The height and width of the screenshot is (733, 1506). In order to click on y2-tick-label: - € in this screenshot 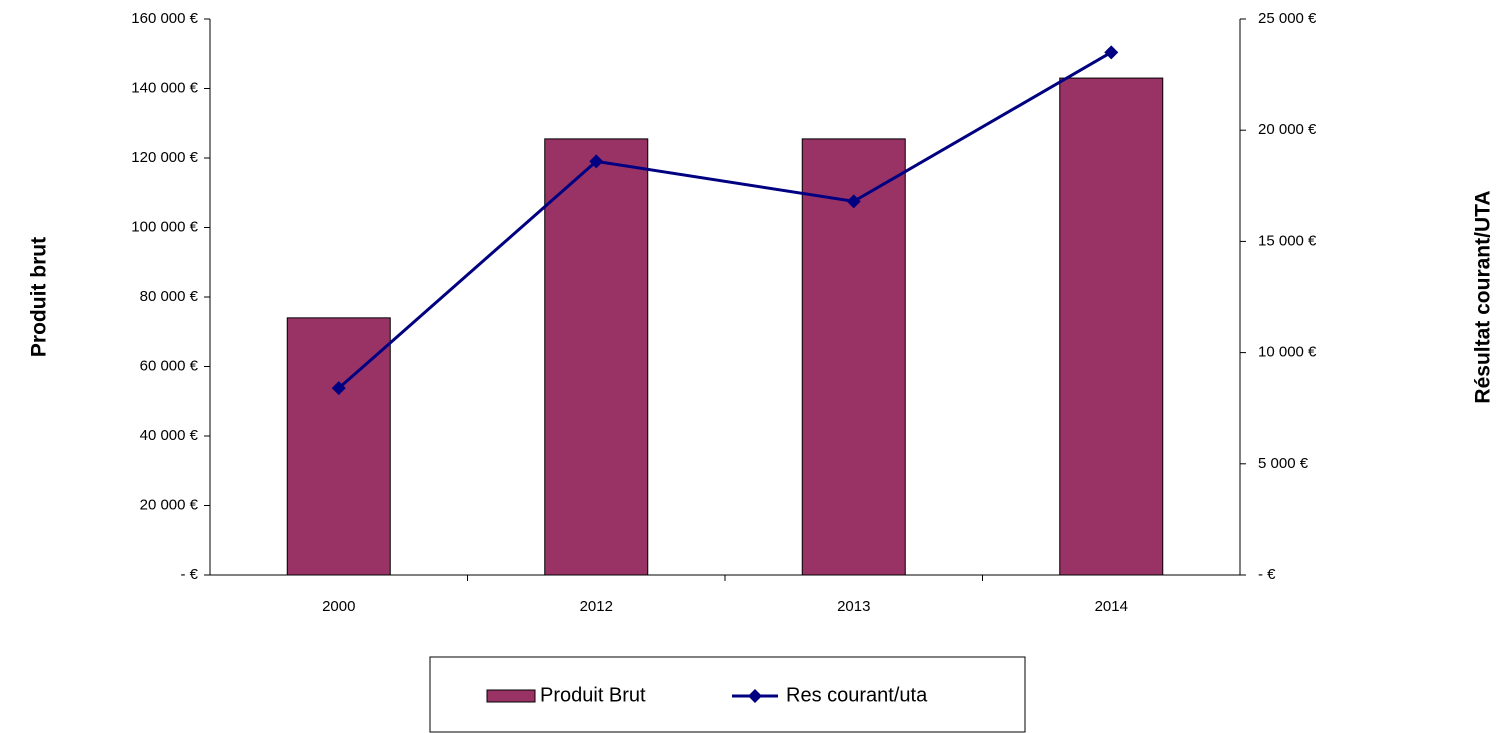, I will do `click(1267, 574)`.